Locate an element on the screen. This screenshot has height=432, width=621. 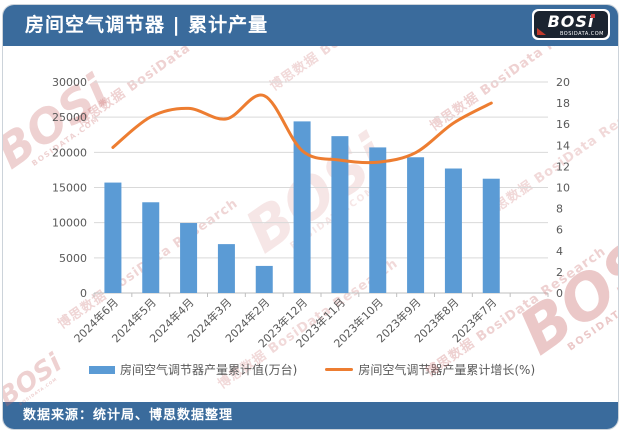
logo-dot-icon is located at coordinates (593, 16).